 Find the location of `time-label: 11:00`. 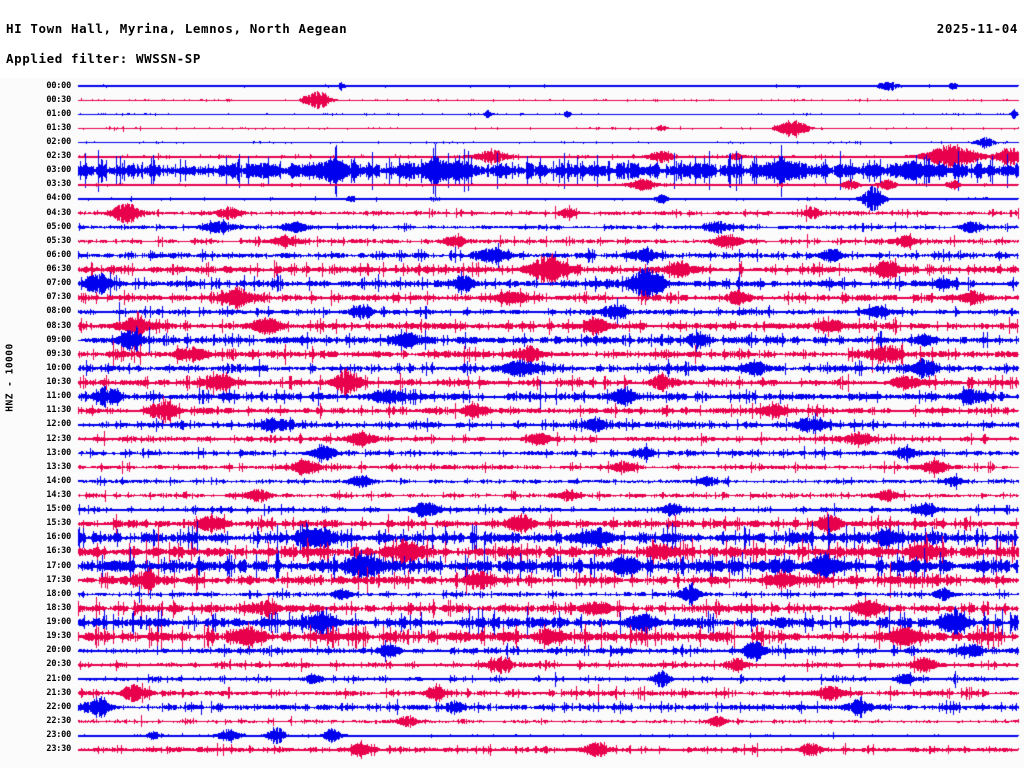

time-label: 11:00 is located at coordinates (58, 396).